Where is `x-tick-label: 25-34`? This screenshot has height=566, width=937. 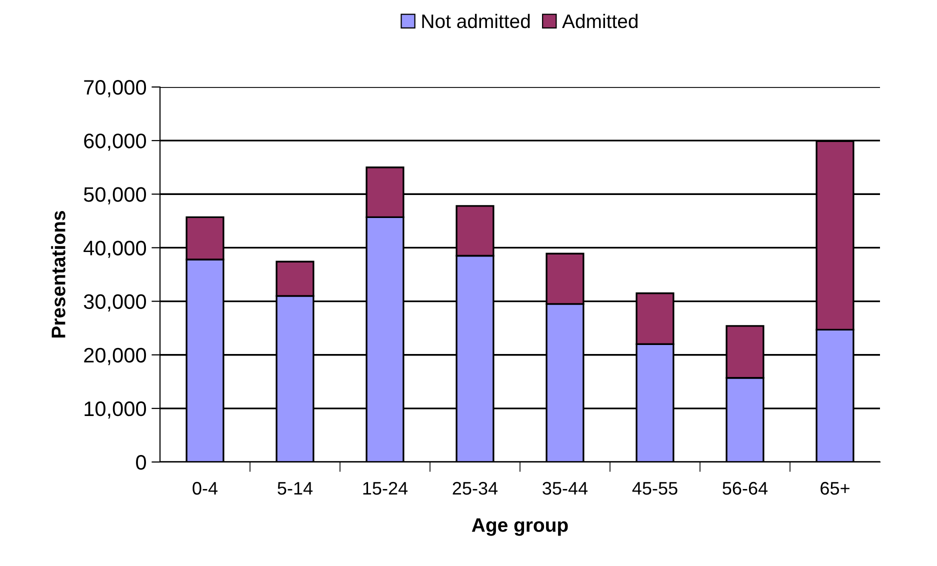
x-tick-label: 25-34 is located at coordinates (475, 488).